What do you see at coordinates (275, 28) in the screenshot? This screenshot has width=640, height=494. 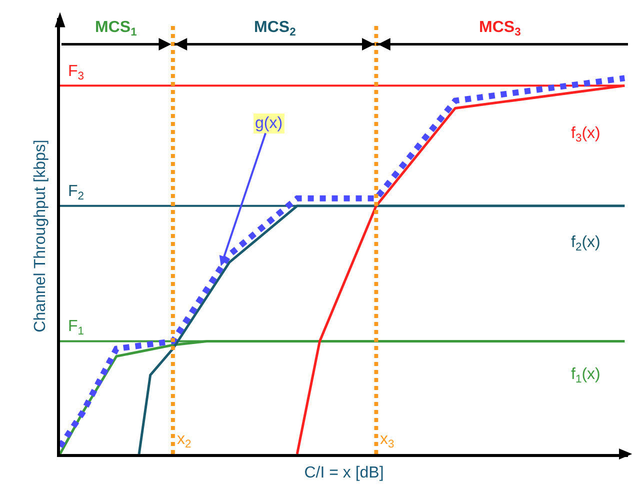 I see `text: MCS$_{2}$` at bounding box center [275, 28].